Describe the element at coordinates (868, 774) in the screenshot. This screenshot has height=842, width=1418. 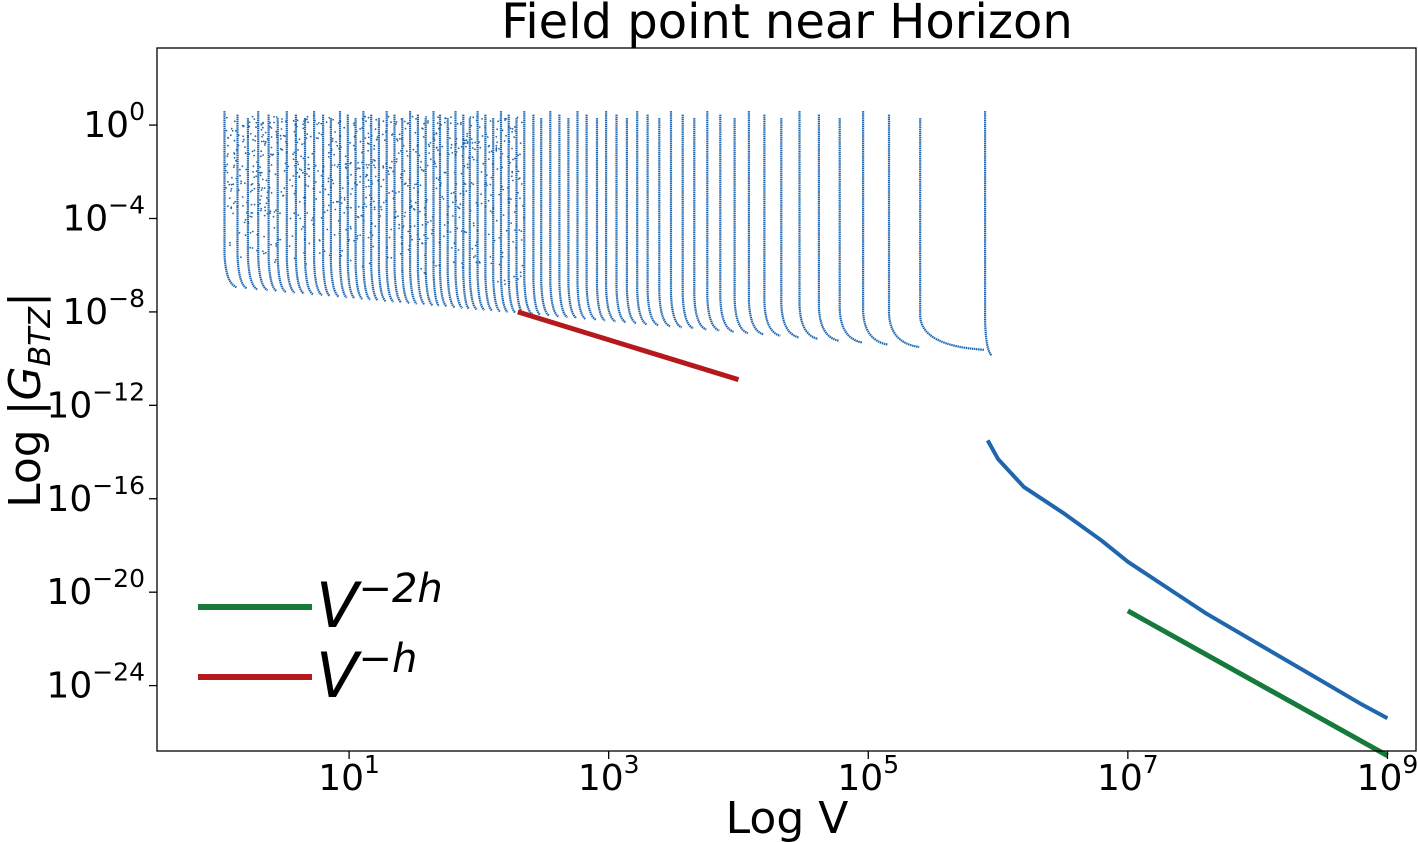
I see `x-tick-label: 105` at that location.